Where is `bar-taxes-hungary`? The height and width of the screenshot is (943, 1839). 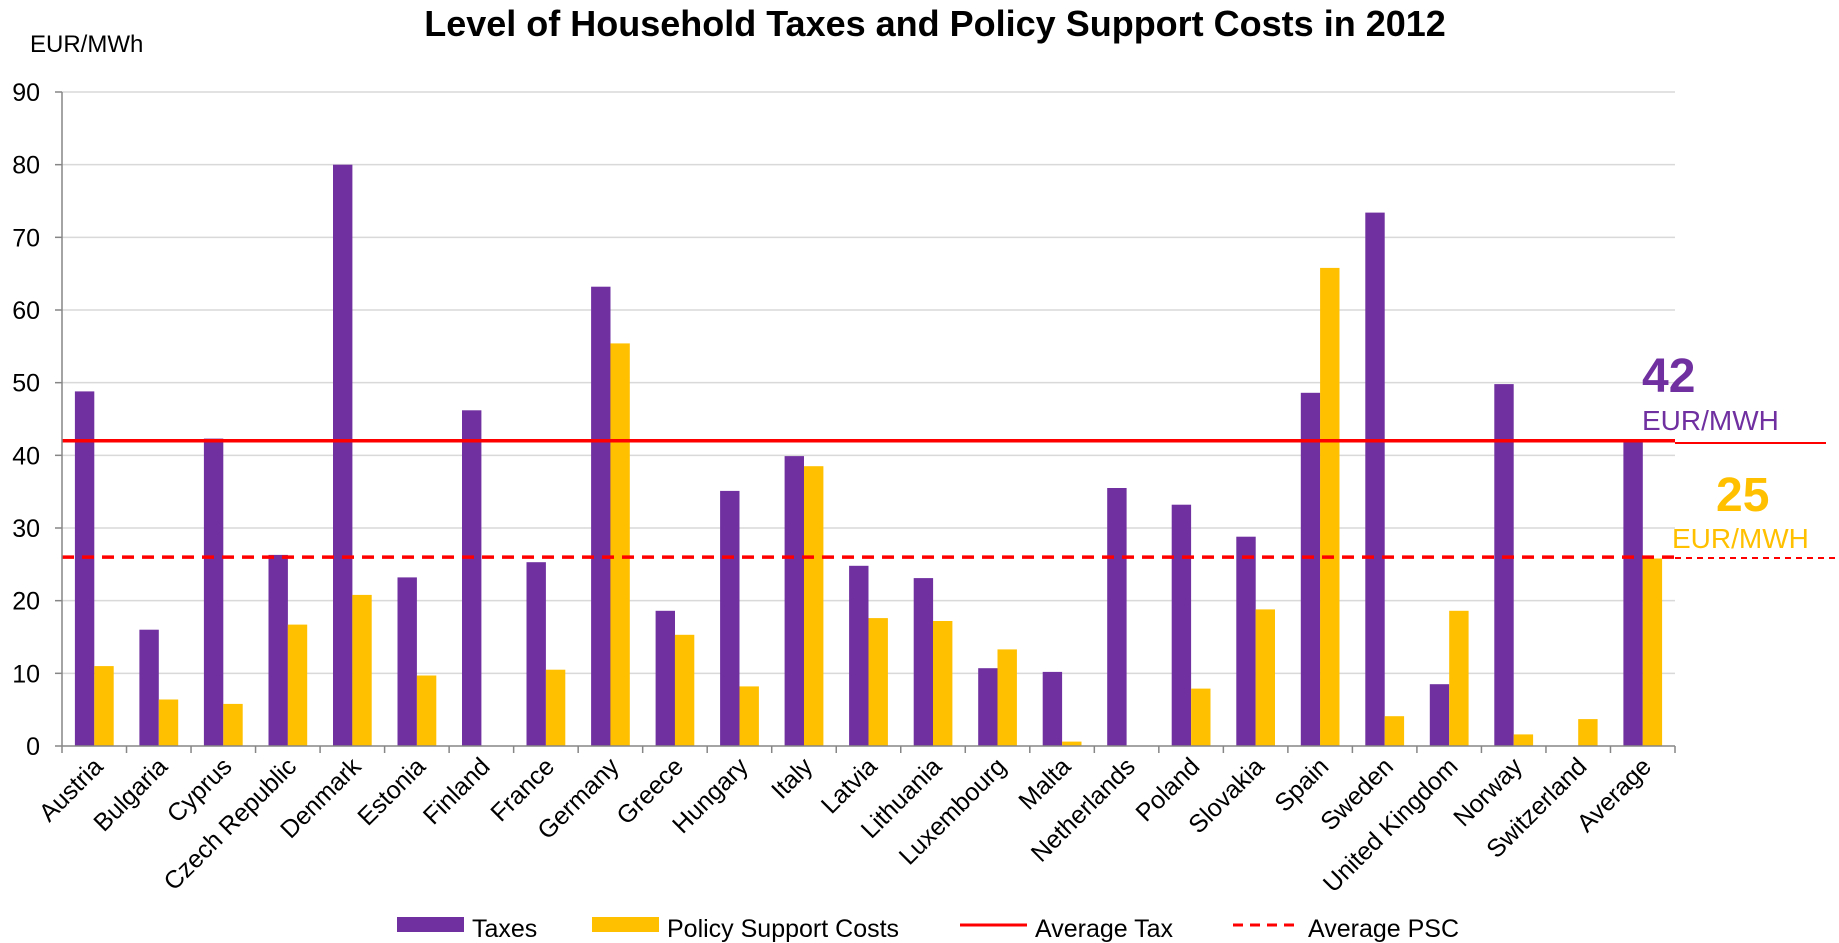 bar-taxes-hungary is located at coordinates (730, 618).